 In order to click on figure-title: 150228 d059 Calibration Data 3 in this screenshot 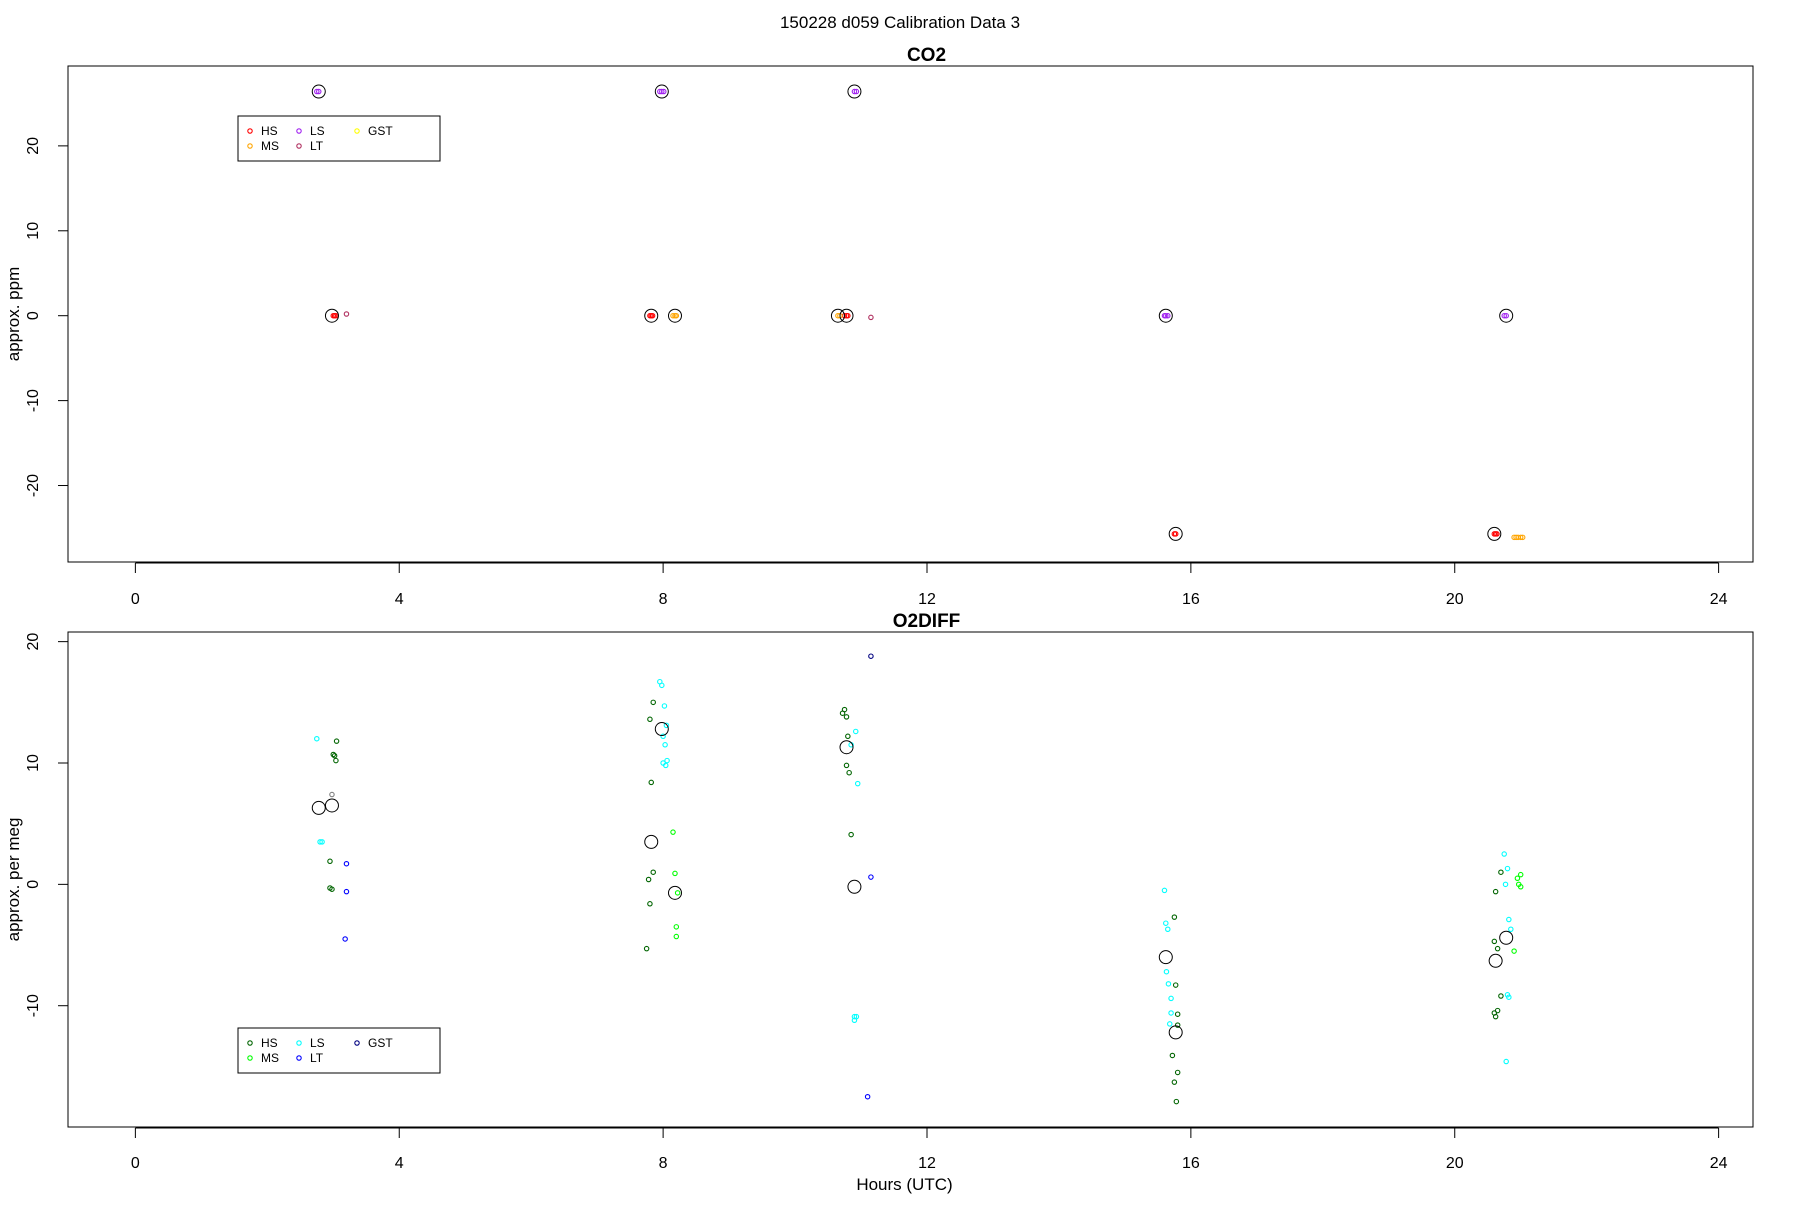, I will do `click(900, 22)`.